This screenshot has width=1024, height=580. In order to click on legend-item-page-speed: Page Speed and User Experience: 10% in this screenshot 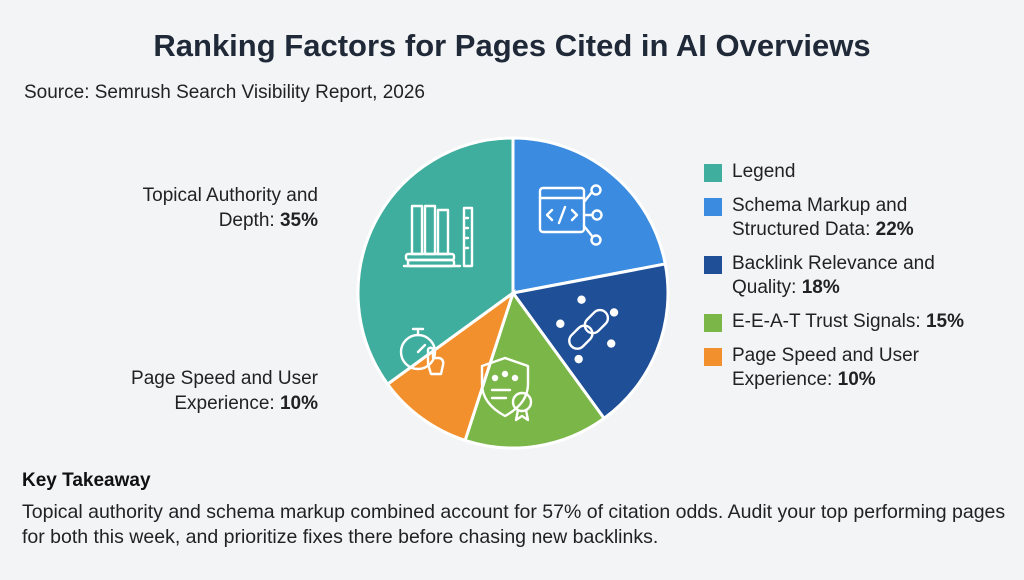, I will do `click(859, 368)`.